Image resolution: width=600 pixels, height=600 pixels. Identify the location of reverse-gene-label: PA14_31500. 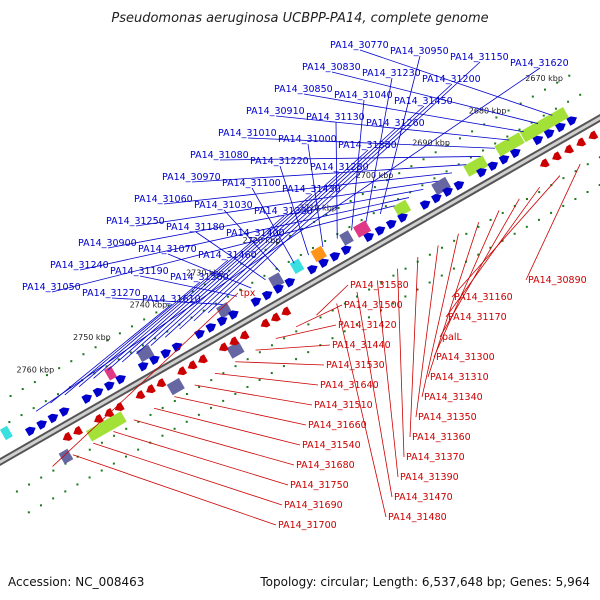
(373, 305).